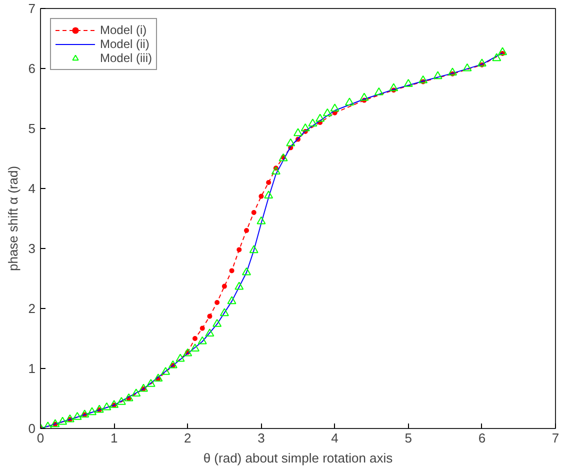 The image size is (567, 468). I want to click on x-tick-label: 4, so click(334, 438).